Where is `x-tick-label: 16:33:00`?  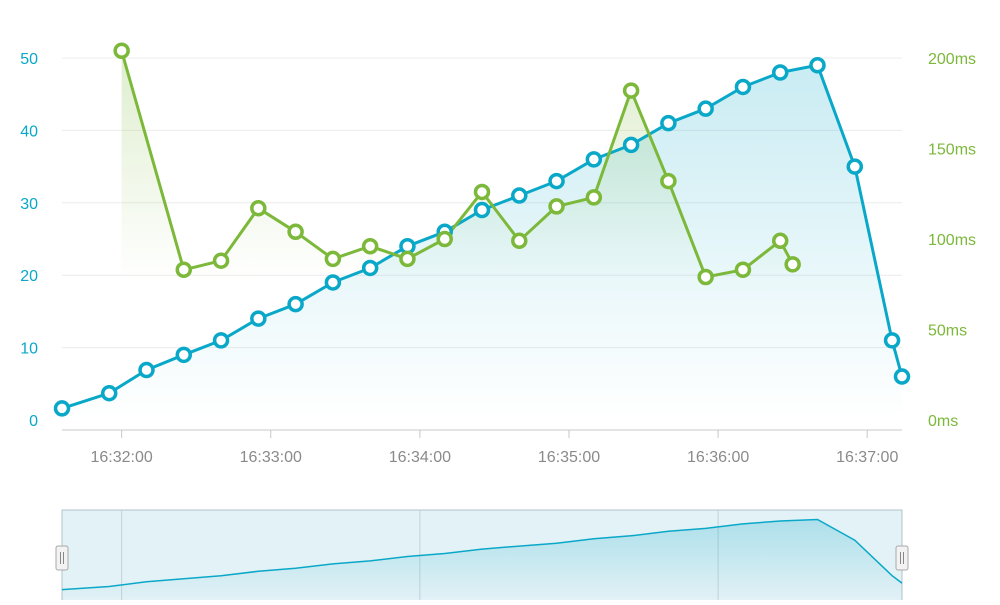
x-tick-label: 16:33:00 is located at coordinates (271, 457).